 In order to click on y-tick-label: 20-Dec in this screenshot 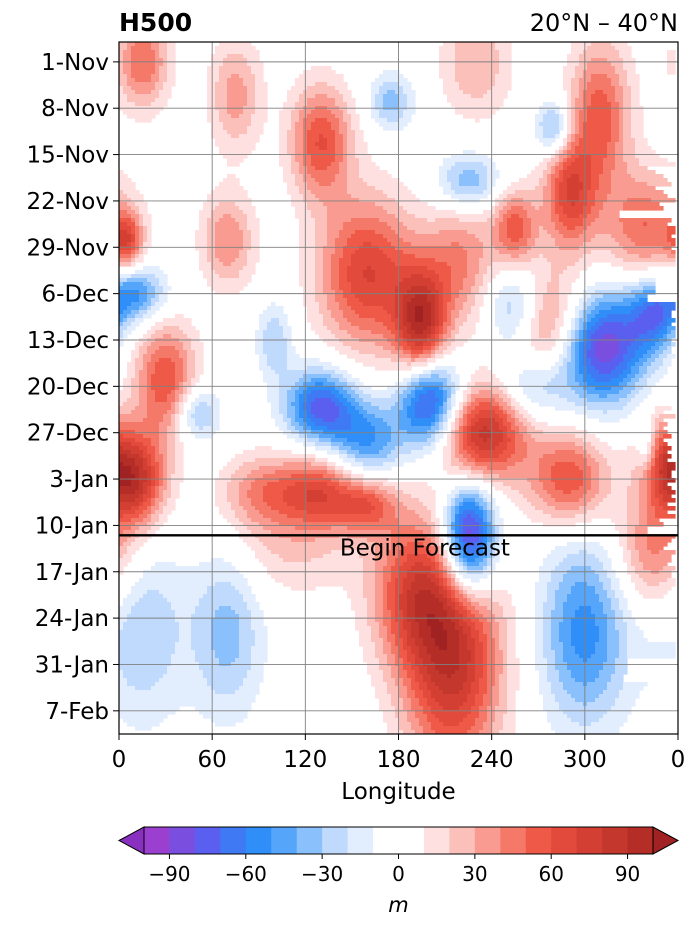, I will do `click(68, 387)`.